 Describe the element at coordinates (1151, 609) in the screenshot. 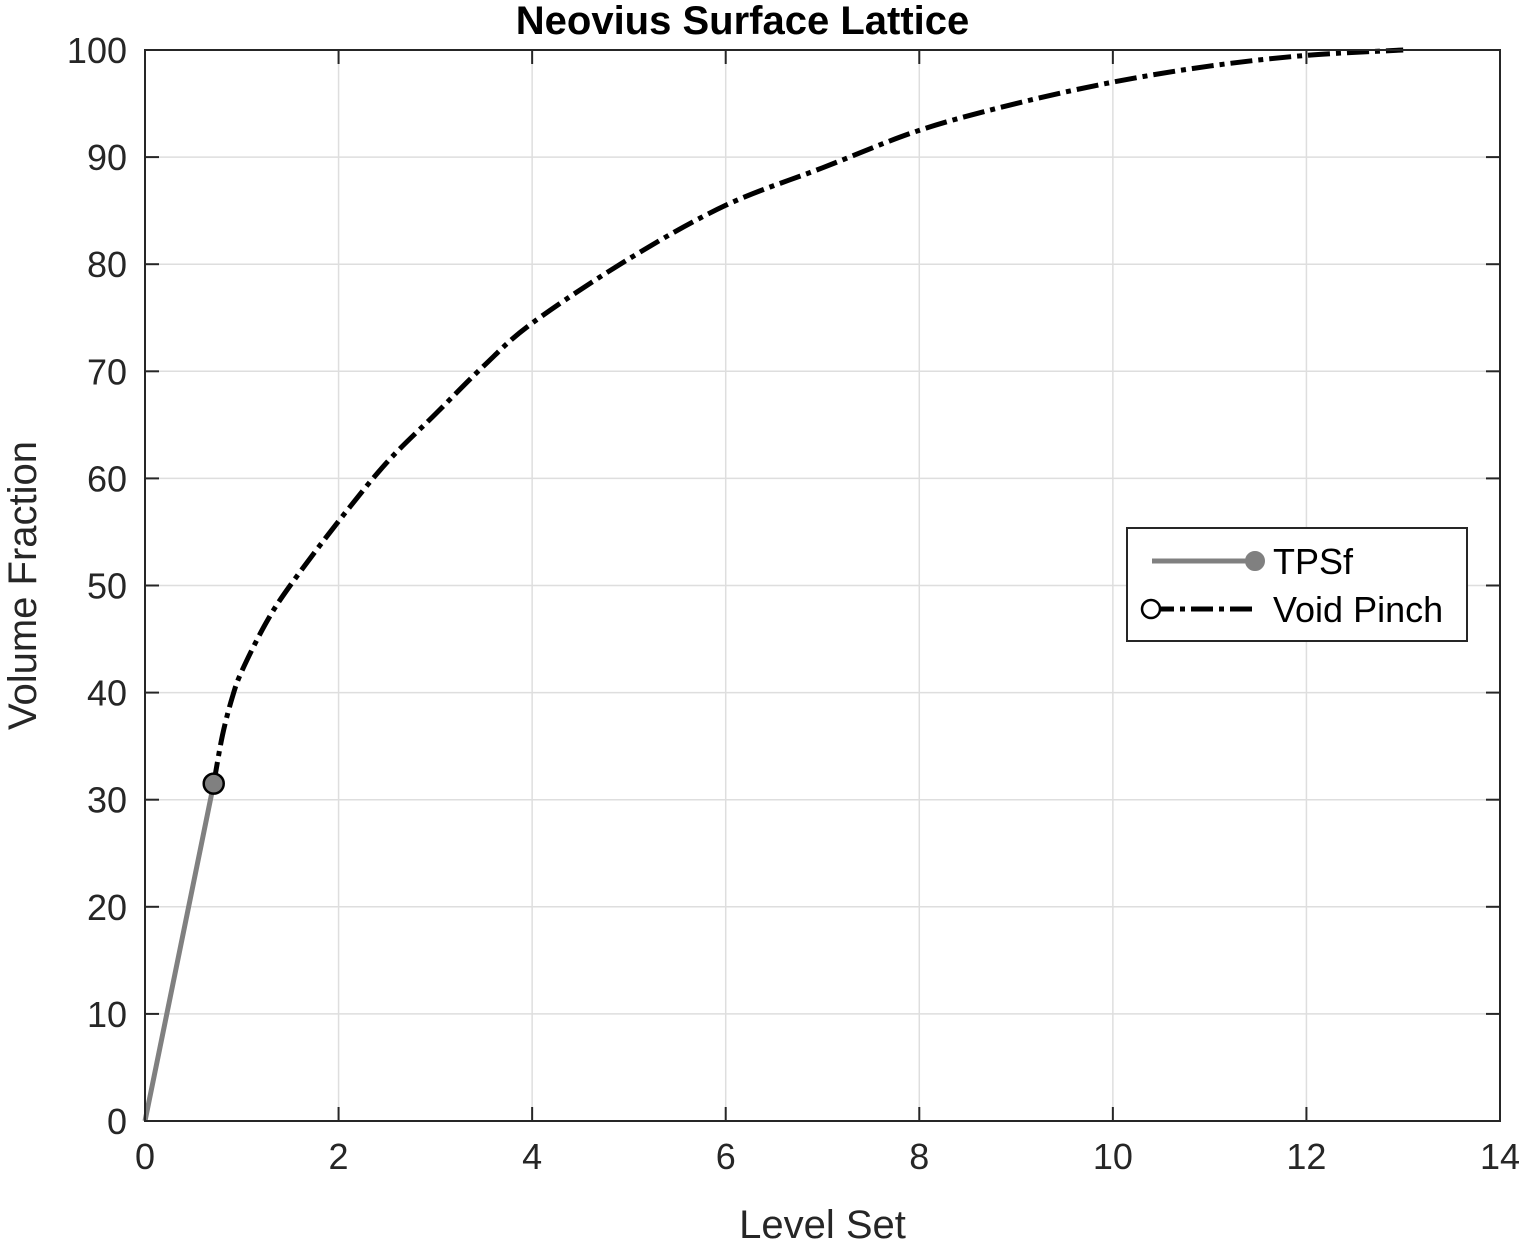

I see `legend-void-pinch-marker` at that location.